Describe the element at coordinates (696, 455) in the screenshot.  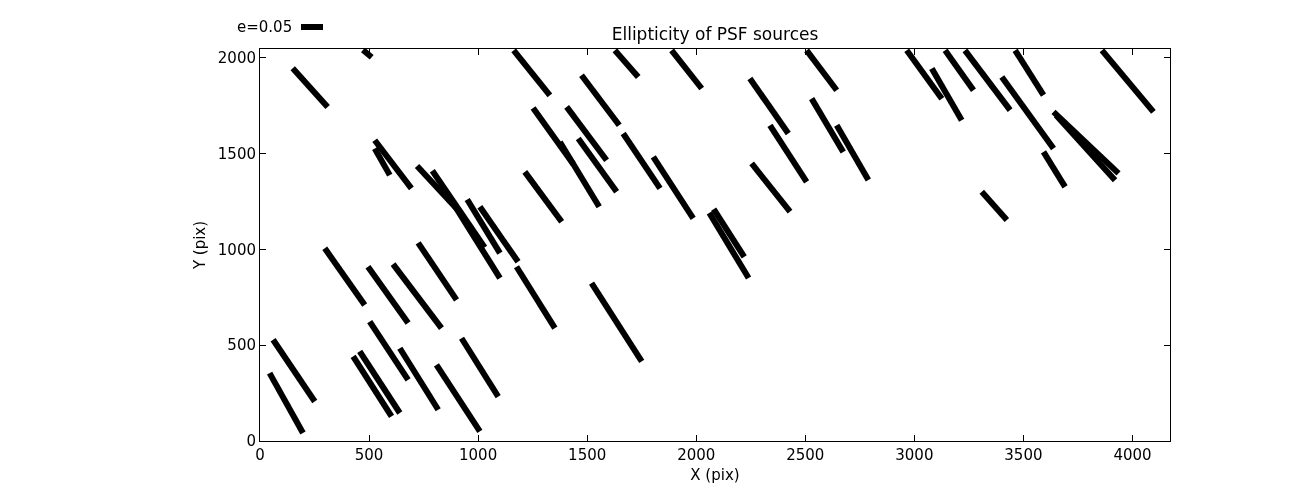
I see `x-tick-label: 2000` at that location.